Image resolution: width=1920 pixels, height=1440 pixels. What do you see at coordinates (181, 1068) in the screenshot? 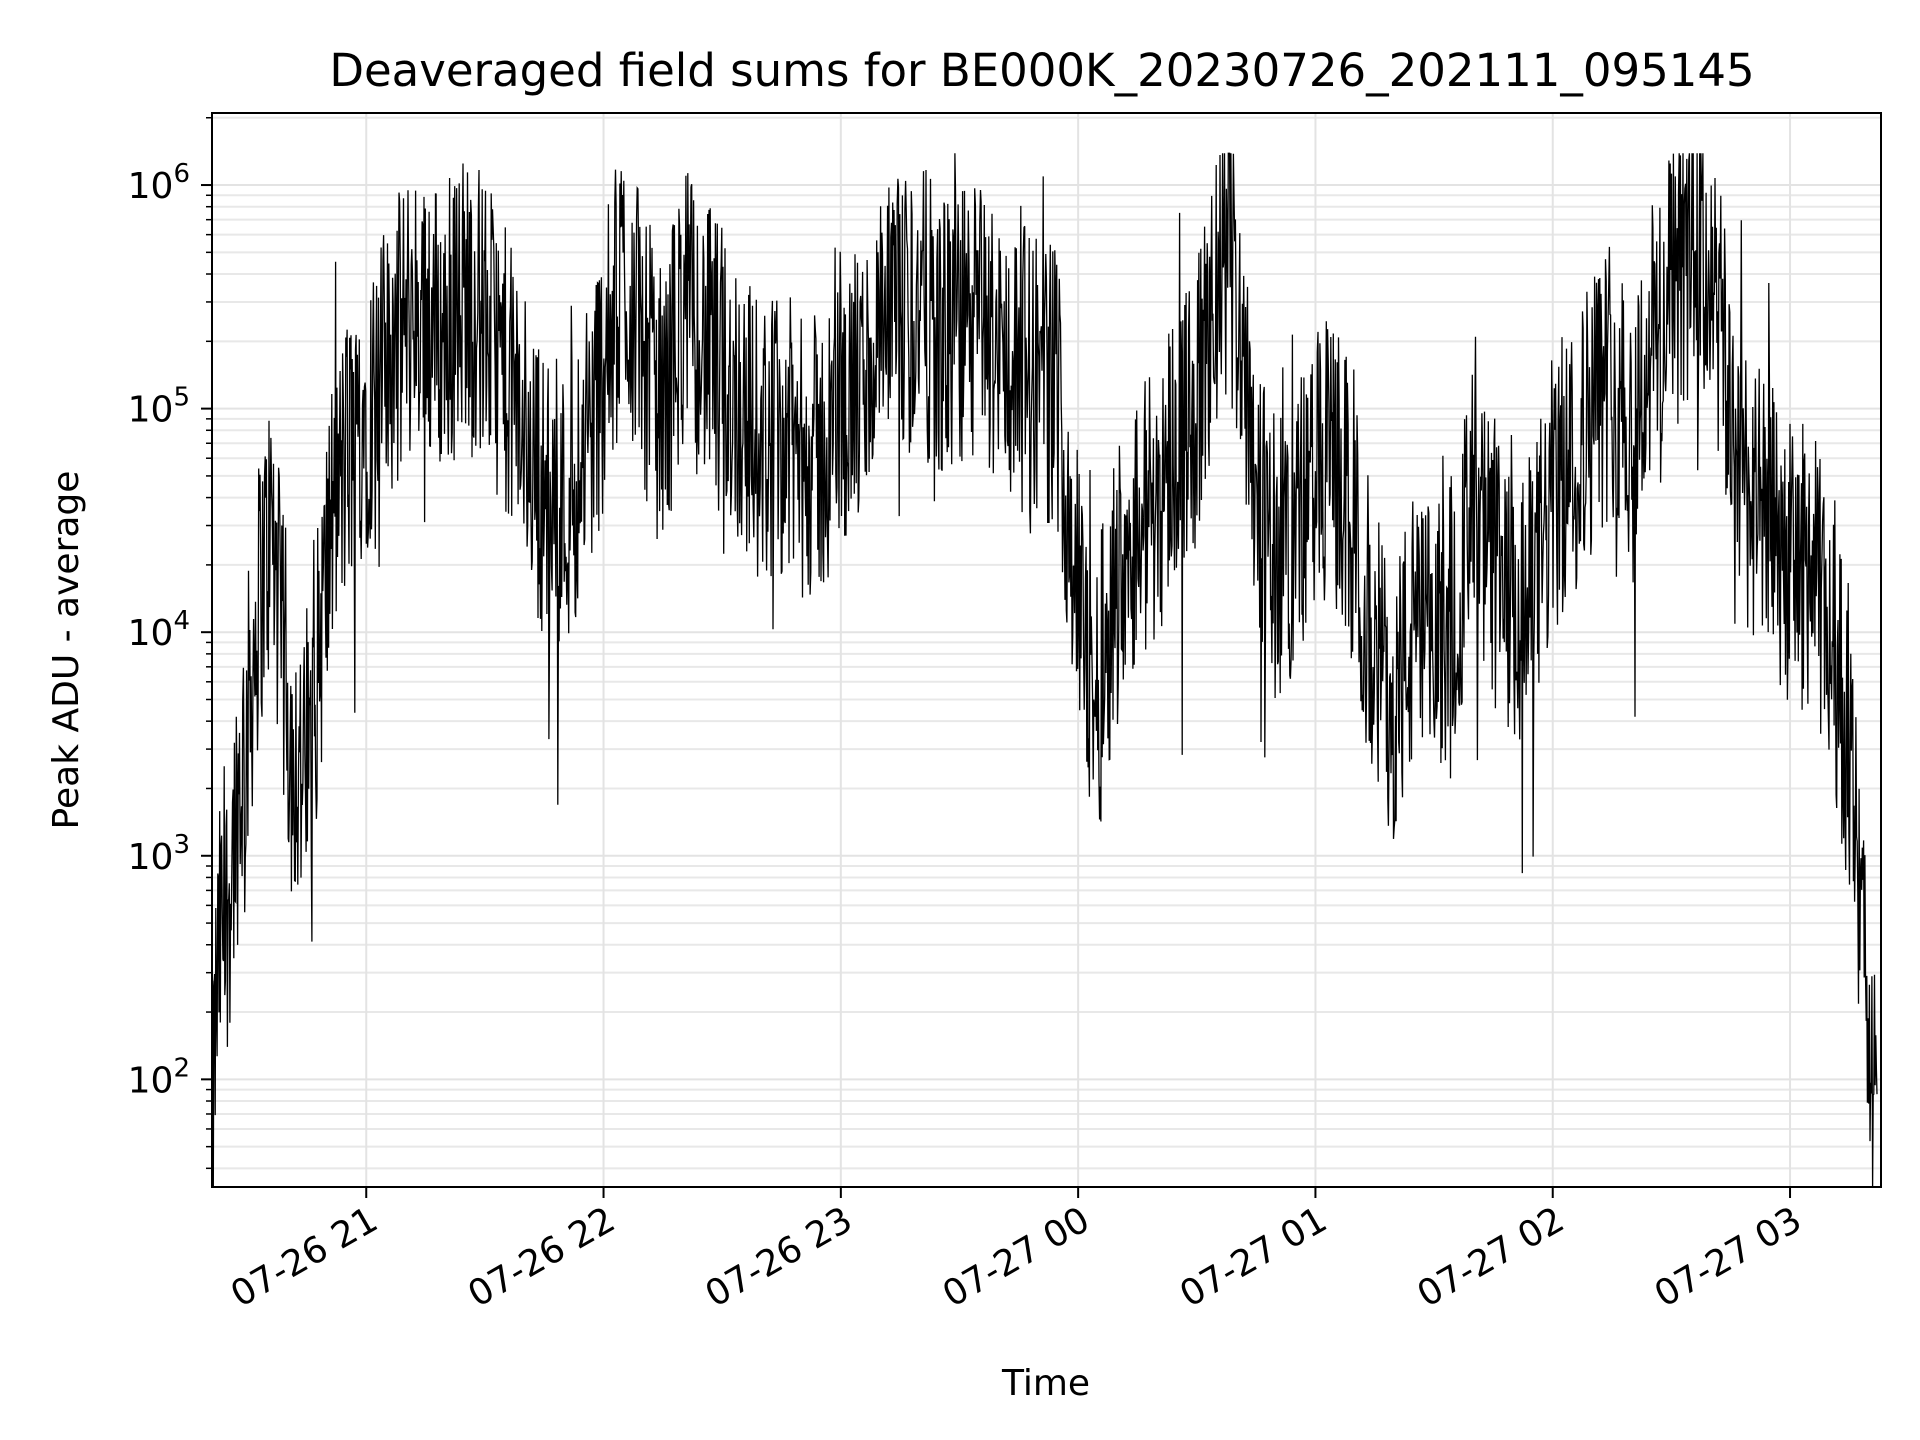
I see `y-tick-exponent: 2` at bounding box center [181, 1068].